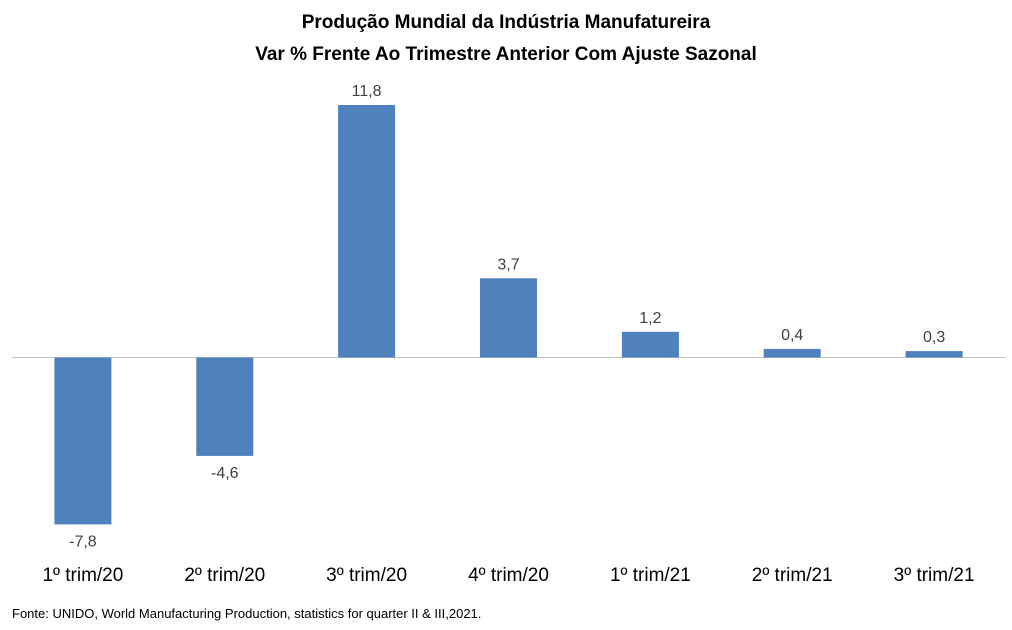  I want to click on data-label-6: 0,4, so click(792, 335).